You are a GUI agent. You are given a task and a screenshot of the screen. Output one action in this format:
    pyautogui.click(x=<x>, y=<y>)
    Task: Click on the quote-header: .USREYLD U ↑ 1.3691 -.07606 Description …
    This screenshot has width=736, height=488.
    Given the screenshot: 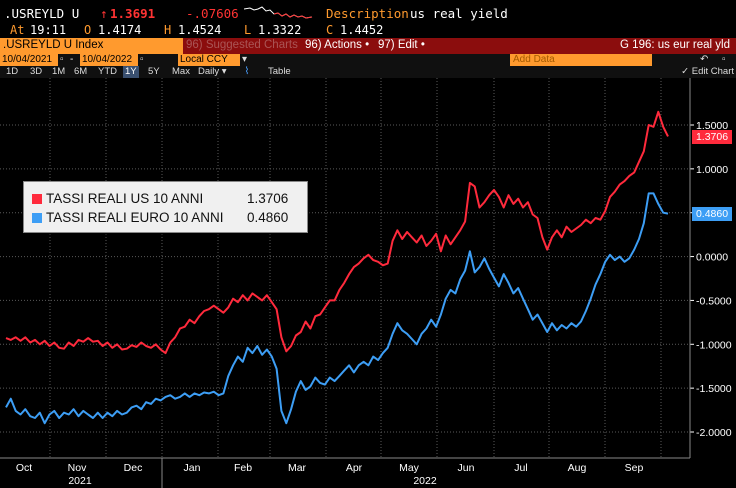 What is the action you would take?
    pyautogui.click(x=368, y=11)
    